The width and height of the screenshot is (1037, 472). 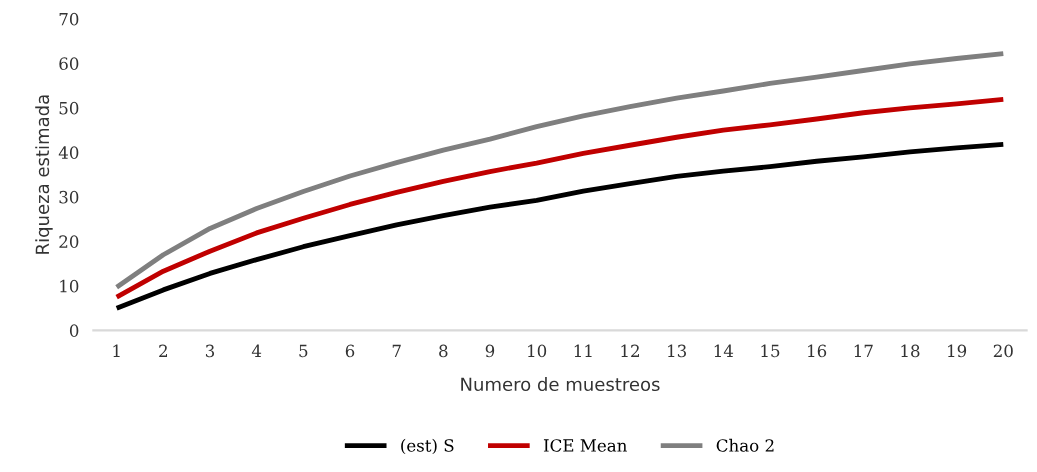 What do you see at coordinates (630, 350) in the screenshot?
I see `x-tick-label: 12` at bounding box center [630, 350].